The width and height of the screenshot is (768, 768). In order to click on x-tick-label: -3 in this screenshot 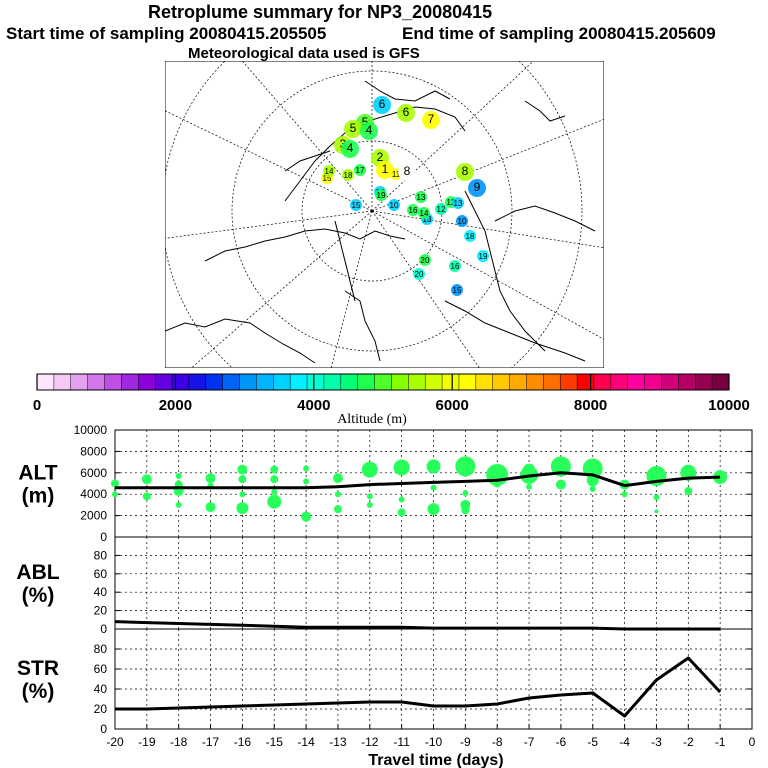, I will do `click(656, 742)`.